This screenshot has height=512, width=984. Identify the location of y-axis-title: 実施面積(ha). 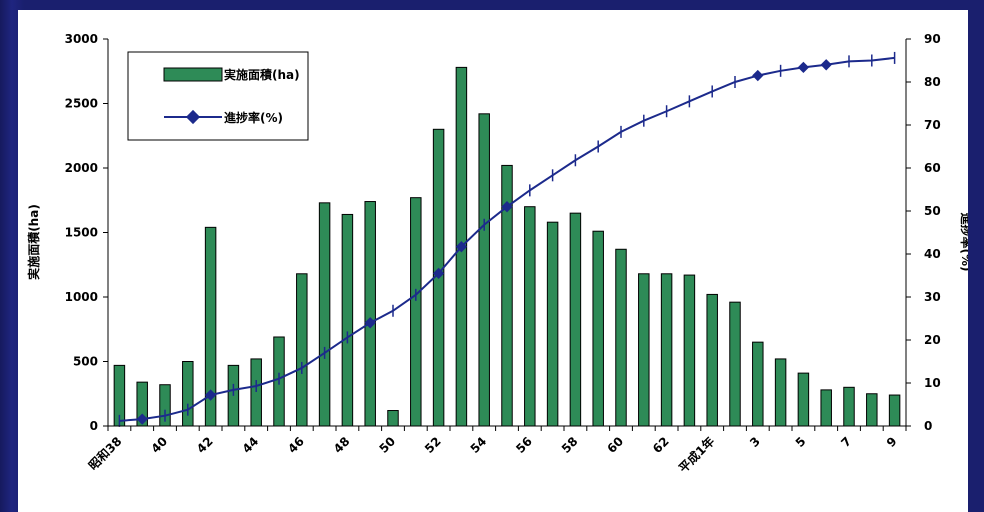
(33, 242).